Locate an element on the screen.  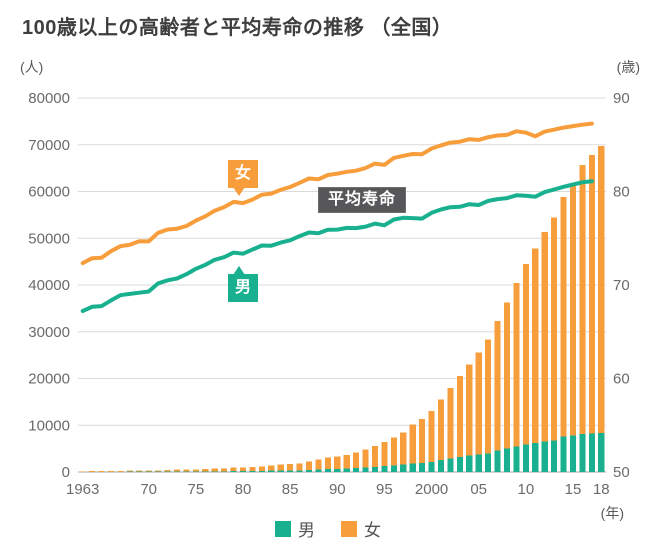
bar-women-1980 is located at coordinates (243, 469).